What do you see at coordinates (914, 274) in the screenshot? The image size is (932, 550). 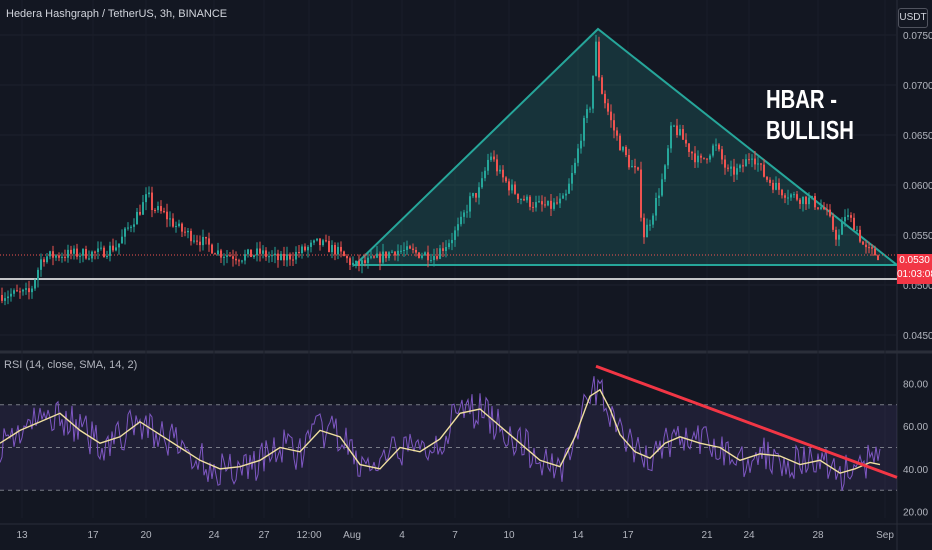 I see `countdown-label: 01:03:08` at bounding box center [914, 274].